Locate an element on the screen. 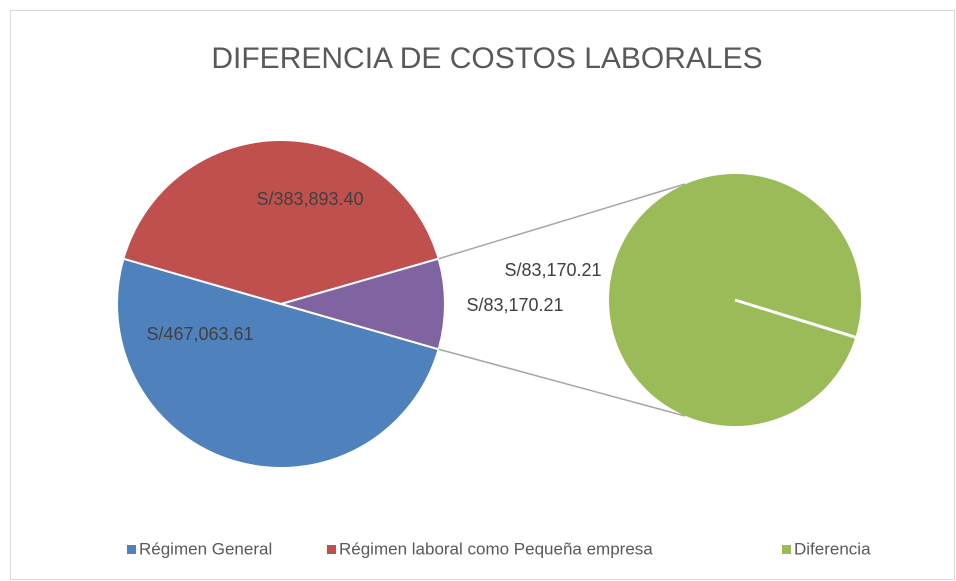 This screenshot has height=581, width=956. data-label: S/467,063.61 is located at coordinates (199, 334).